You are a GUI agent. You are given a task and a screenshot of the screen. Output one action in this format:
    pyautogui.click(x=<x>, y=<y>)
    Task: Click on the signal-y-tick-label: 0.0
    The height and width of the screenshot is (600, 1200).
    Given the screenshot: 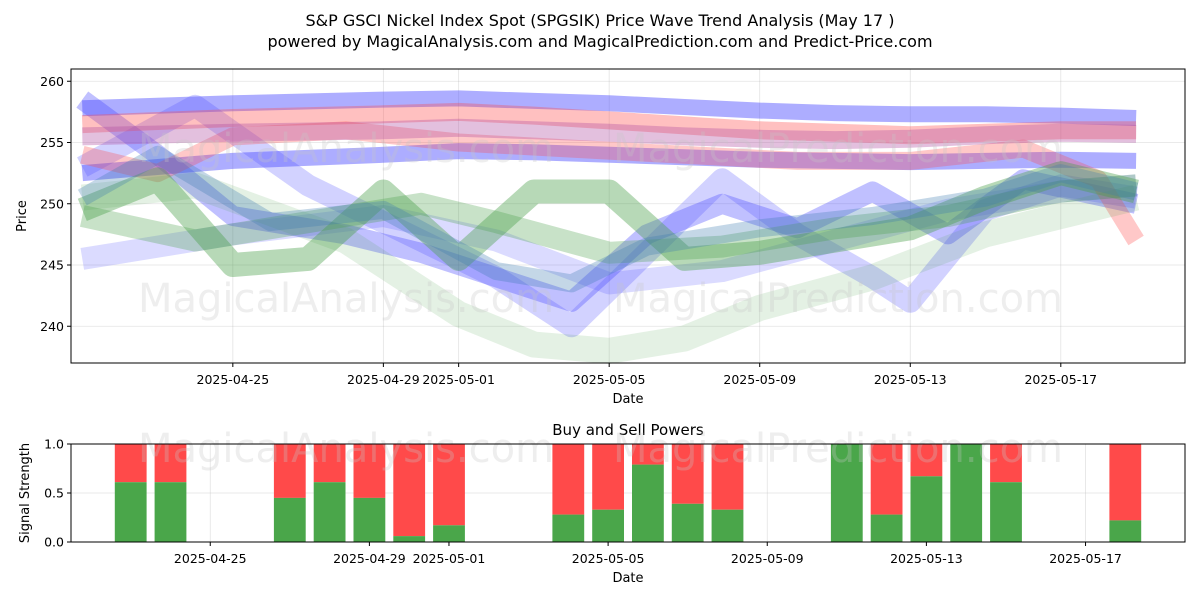 What is the action you would take?
    pyautogui.click(x=54, y=542)
    